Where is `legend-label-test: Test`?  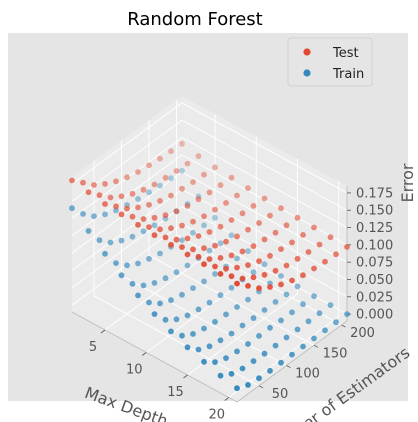
legend-label-test: Test is located at coordinates (345, 53).